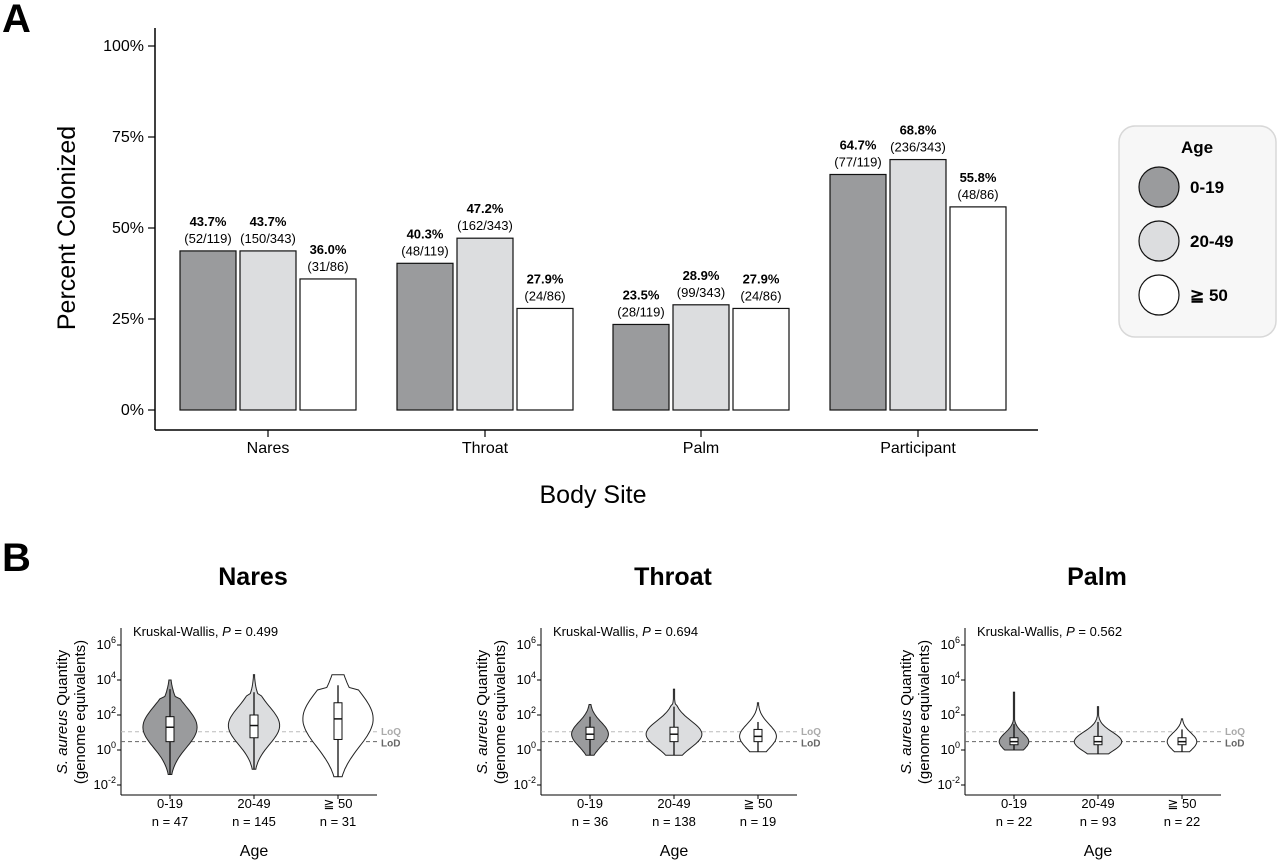  I want to click on bar-legend: Age 0-19 20-49 ≧ 50, so click(1197, 231).